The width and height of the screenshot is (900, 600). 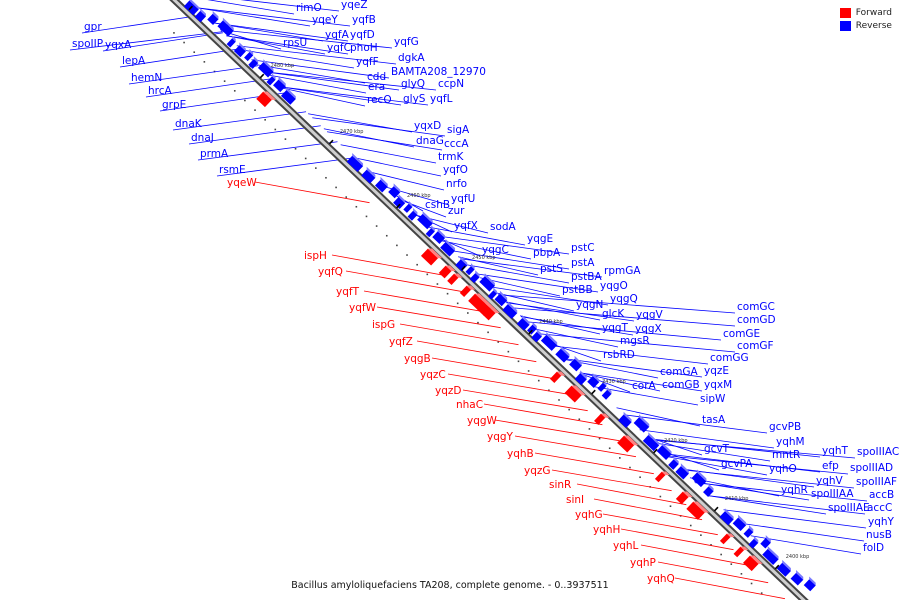 I want to click on reverse-gene-label: cshB, so click(x=437, y=205).